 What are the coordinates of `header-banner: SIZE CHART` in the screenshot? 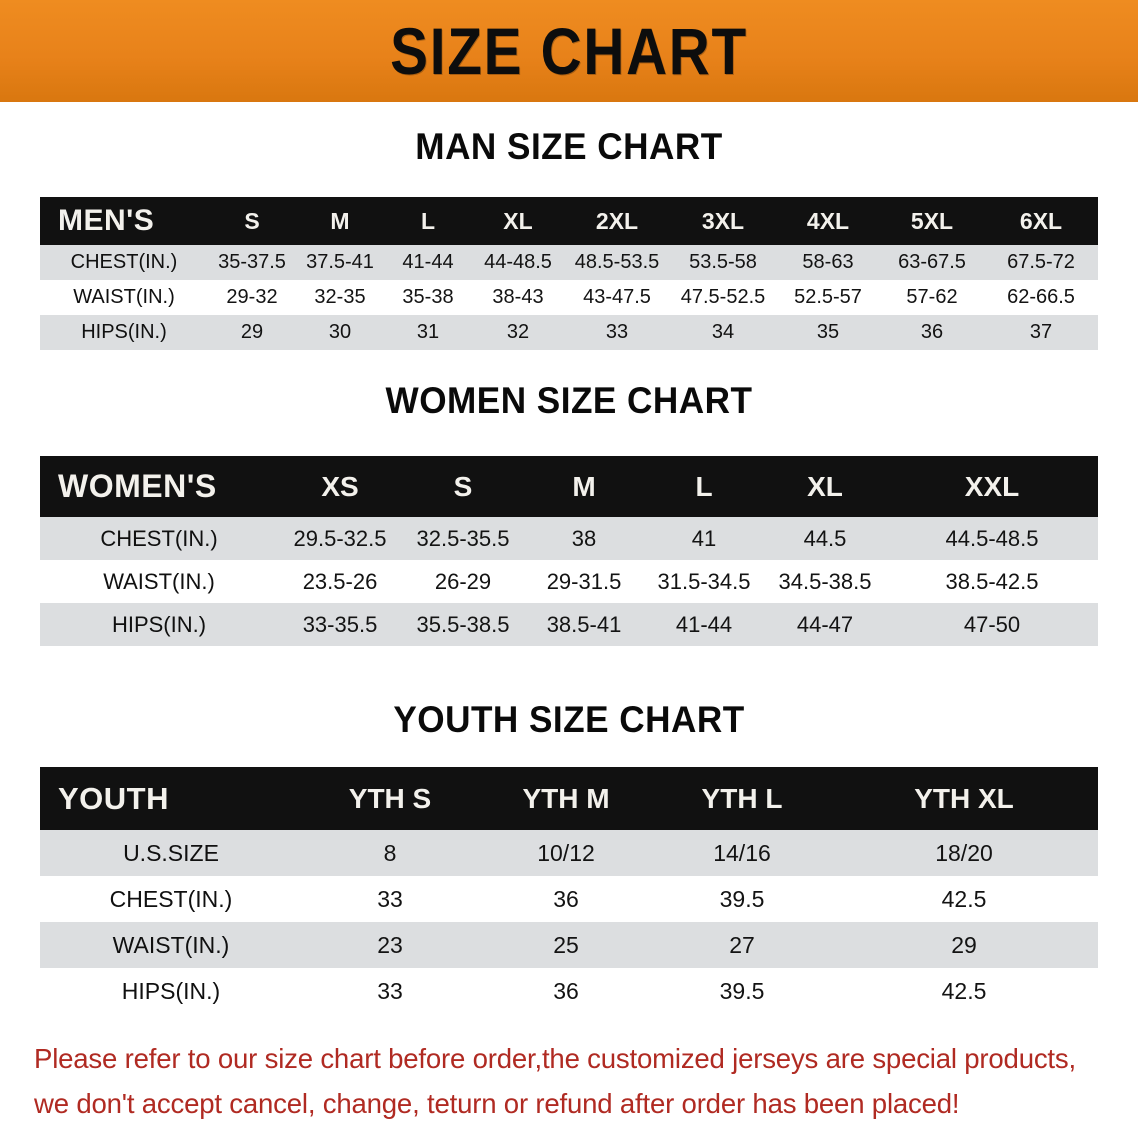 It's located at (569, 51).